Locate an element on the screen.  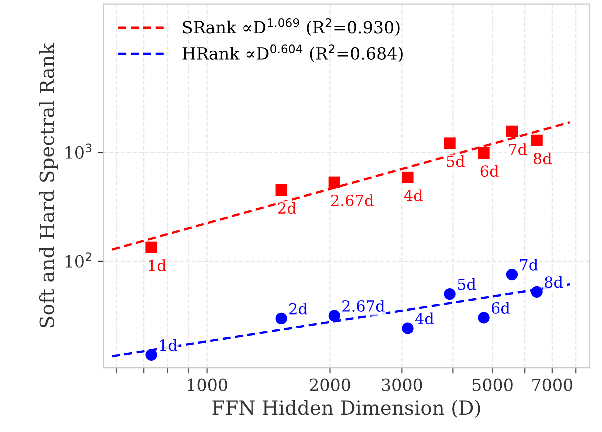
x-tick-label: 5000 is located at coordinates (492, 385).